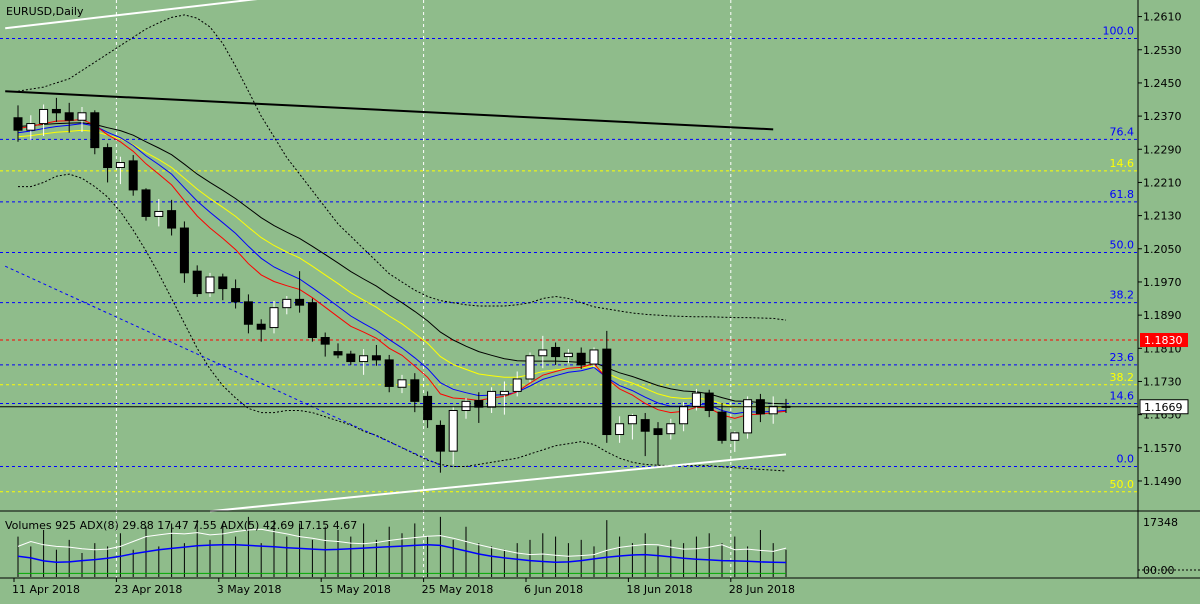  Describe the element at coordinates (1162, 216) in the screenshot. I see `price-tick-label: 1.2130` at that location.